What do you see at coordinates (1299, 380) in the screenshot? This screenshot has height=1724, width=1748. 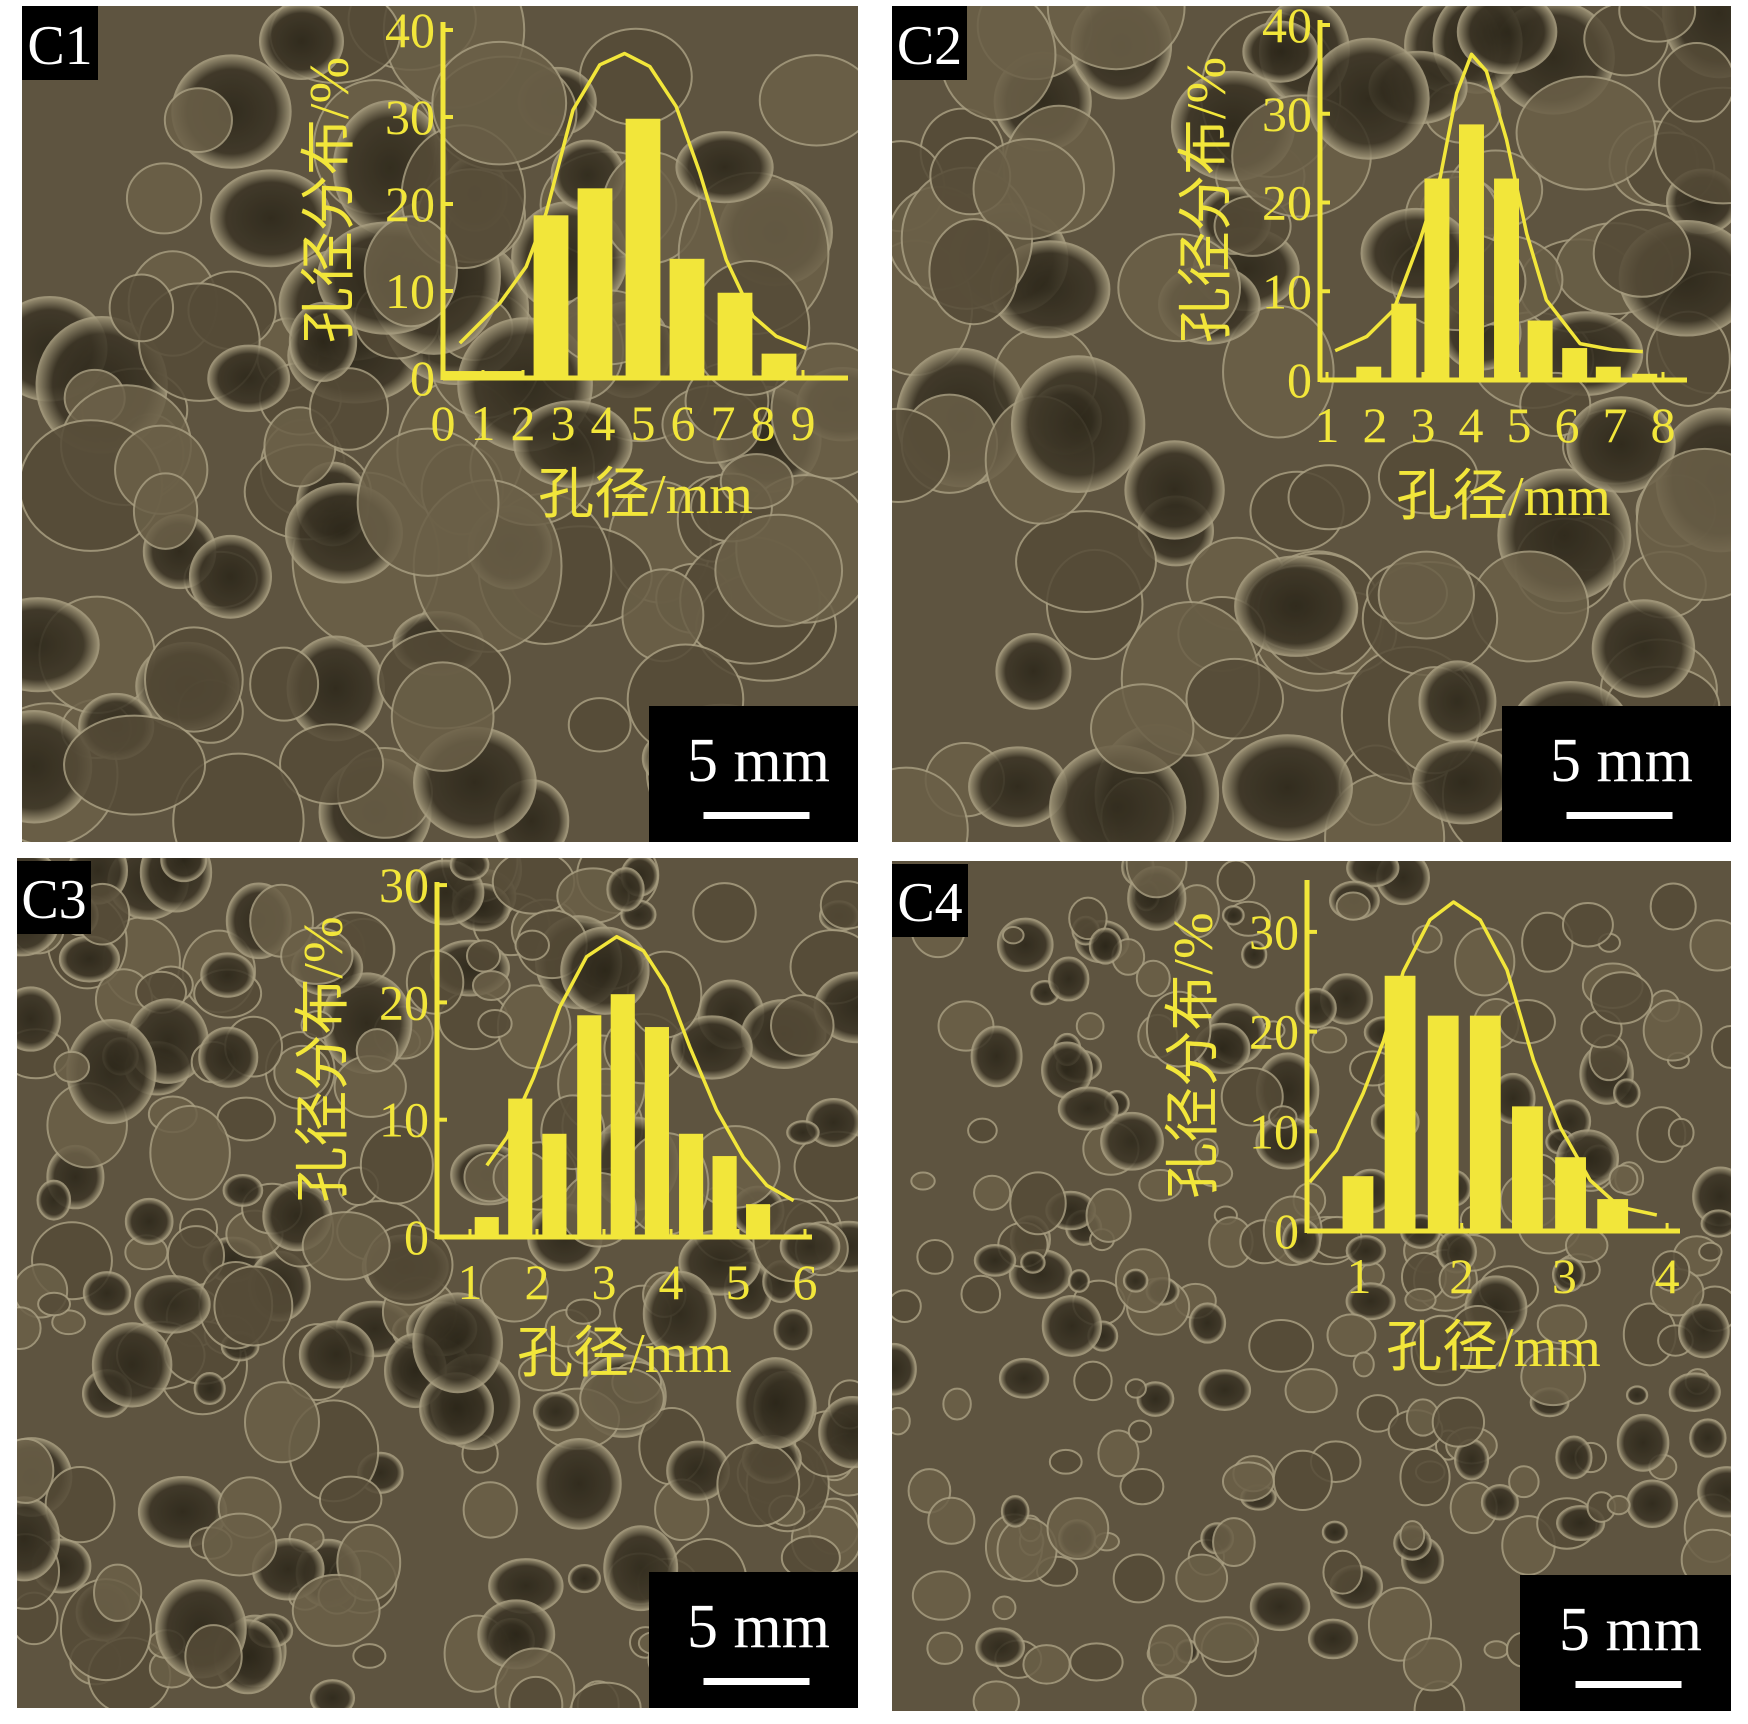 I see `y-tick-label: 0` at bounding box center [1299, 380].